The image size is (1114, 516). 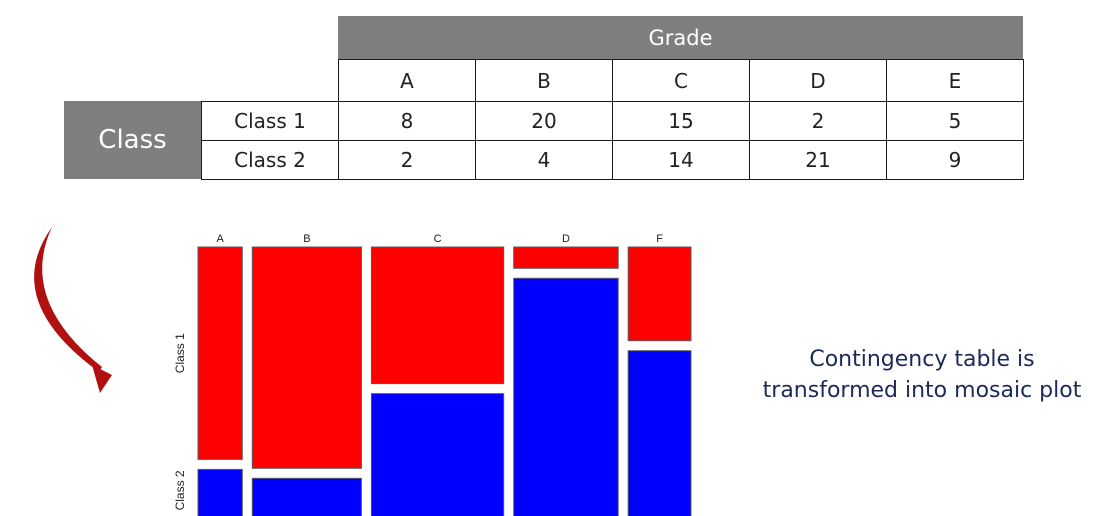 I want to click on mosaic-category-label: F, so click(x=659, y=239).